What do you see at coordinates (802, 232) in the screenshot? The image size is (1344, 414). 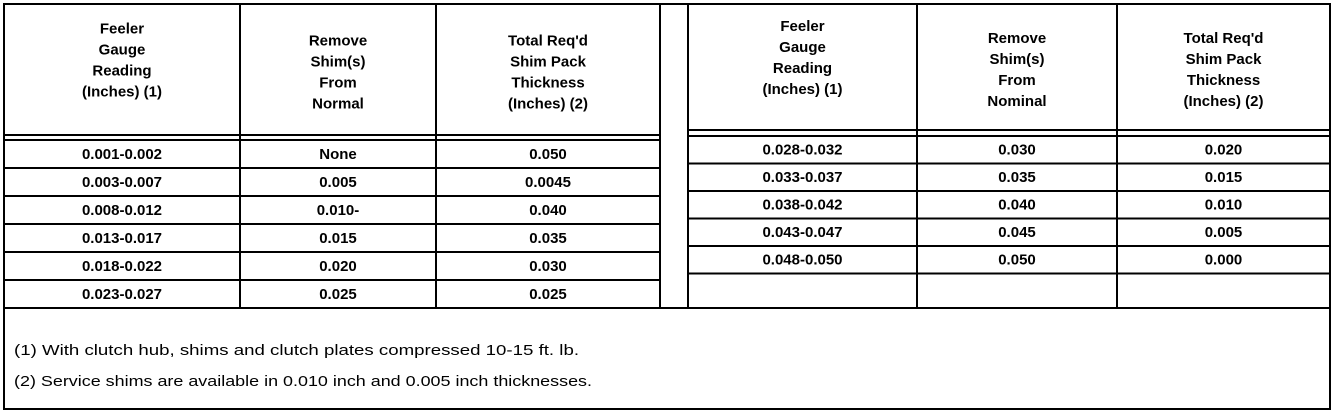 I see `table-cell: 0.043-0.047` at bounding box center [802, 232].